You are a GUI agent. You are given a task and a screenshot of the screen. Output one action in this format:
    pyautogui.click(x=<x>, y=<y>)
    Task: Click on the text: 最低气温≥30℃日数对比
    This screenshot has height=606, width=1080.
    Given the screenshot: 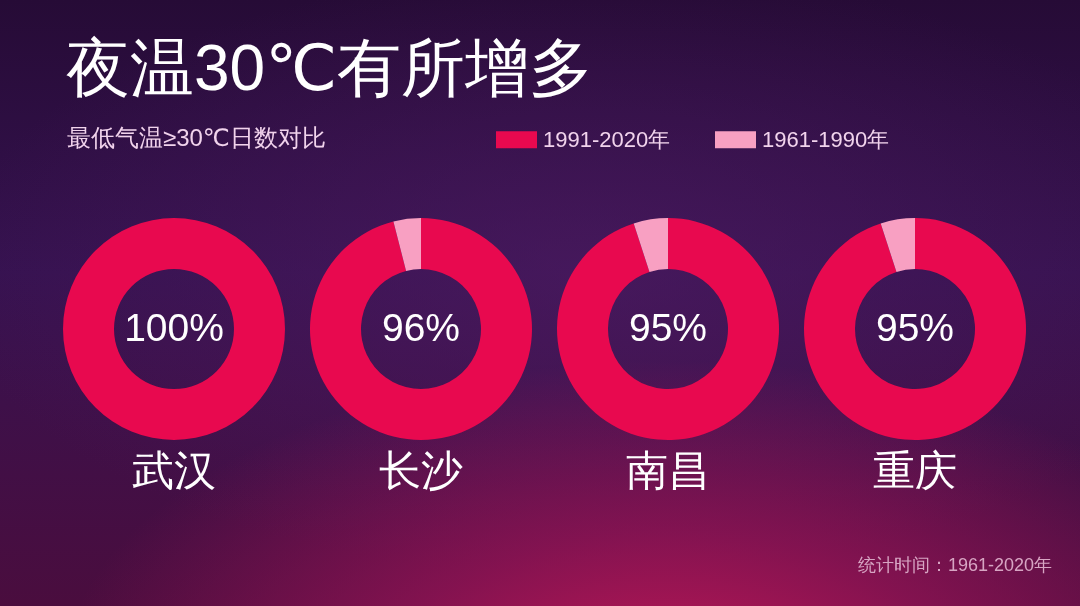 What is the action you would take?
    pyautogui.click(x=196, y=137)
    